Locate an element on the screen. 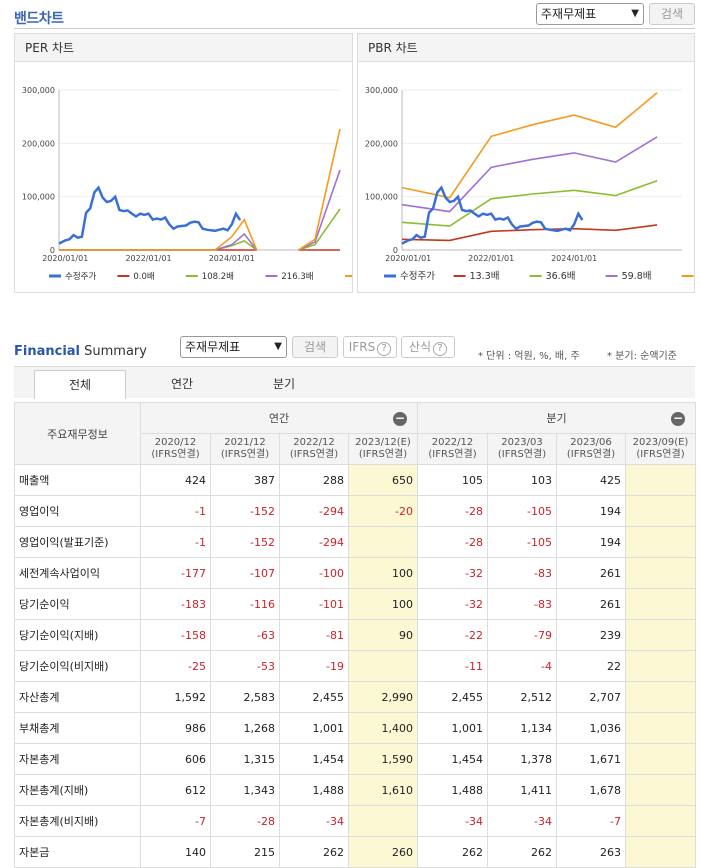  table-cell: 1,343 is located at coordinates (245, 790).